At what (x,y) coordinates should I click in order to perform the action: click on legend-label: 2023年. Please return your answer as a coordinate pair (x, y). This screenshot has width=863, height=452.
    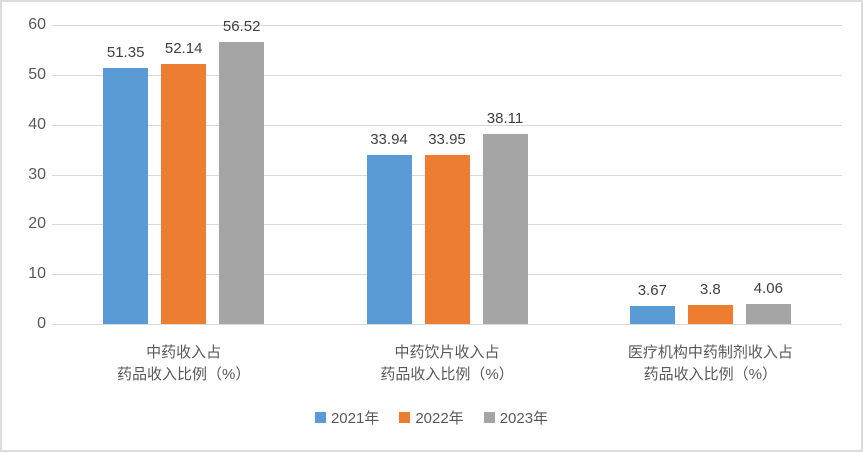
    Looking at the image, I should click on (524, 418).